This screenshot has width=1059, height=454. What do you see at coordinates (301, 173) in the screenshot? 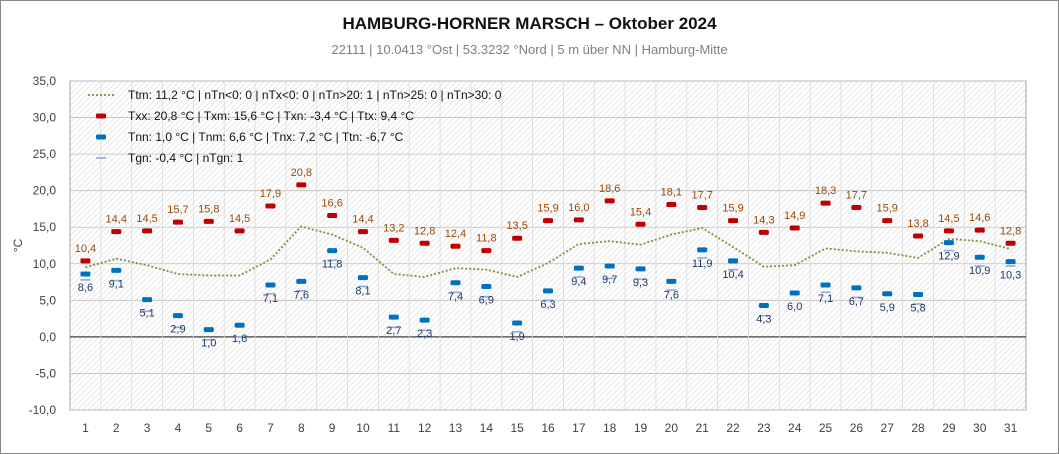
I see `data-label-txx: 20,8` at bounding box center [301, 173].